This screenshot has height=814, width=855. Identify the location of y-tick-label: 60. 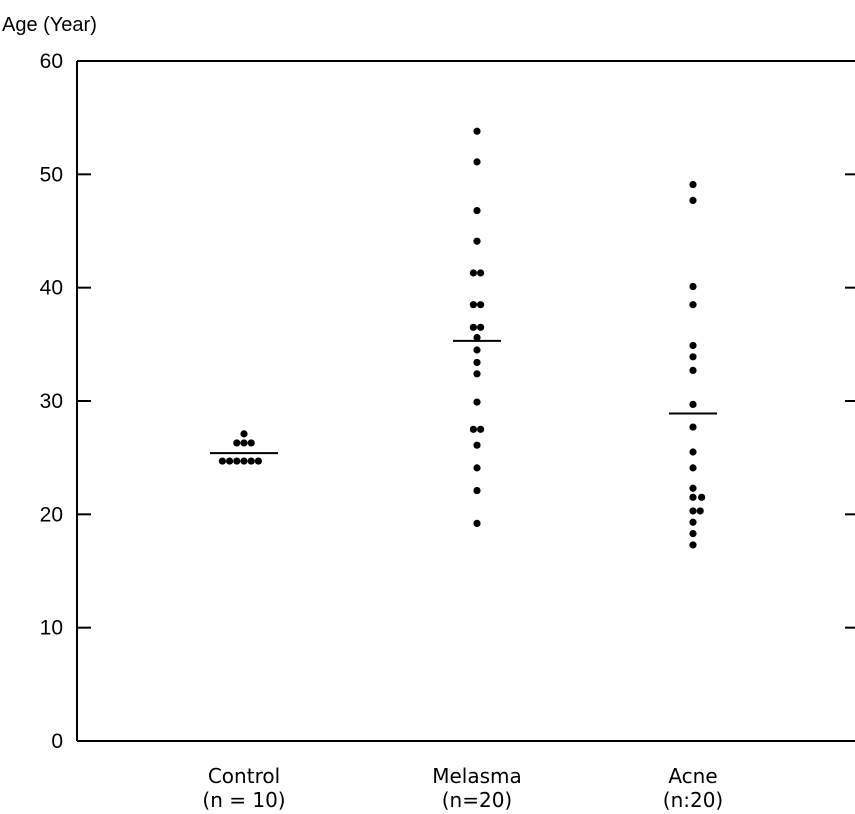
(51, 61).